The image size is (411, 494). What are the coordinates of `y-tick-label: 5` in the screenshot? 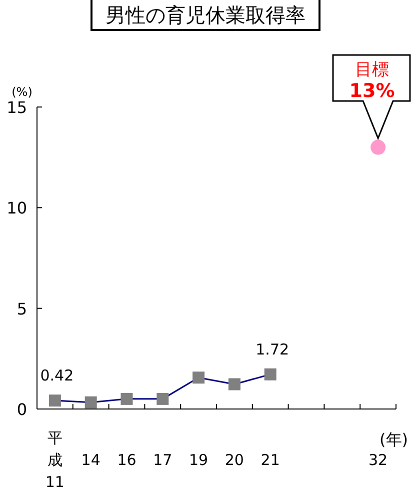 It's located at (21, 308).